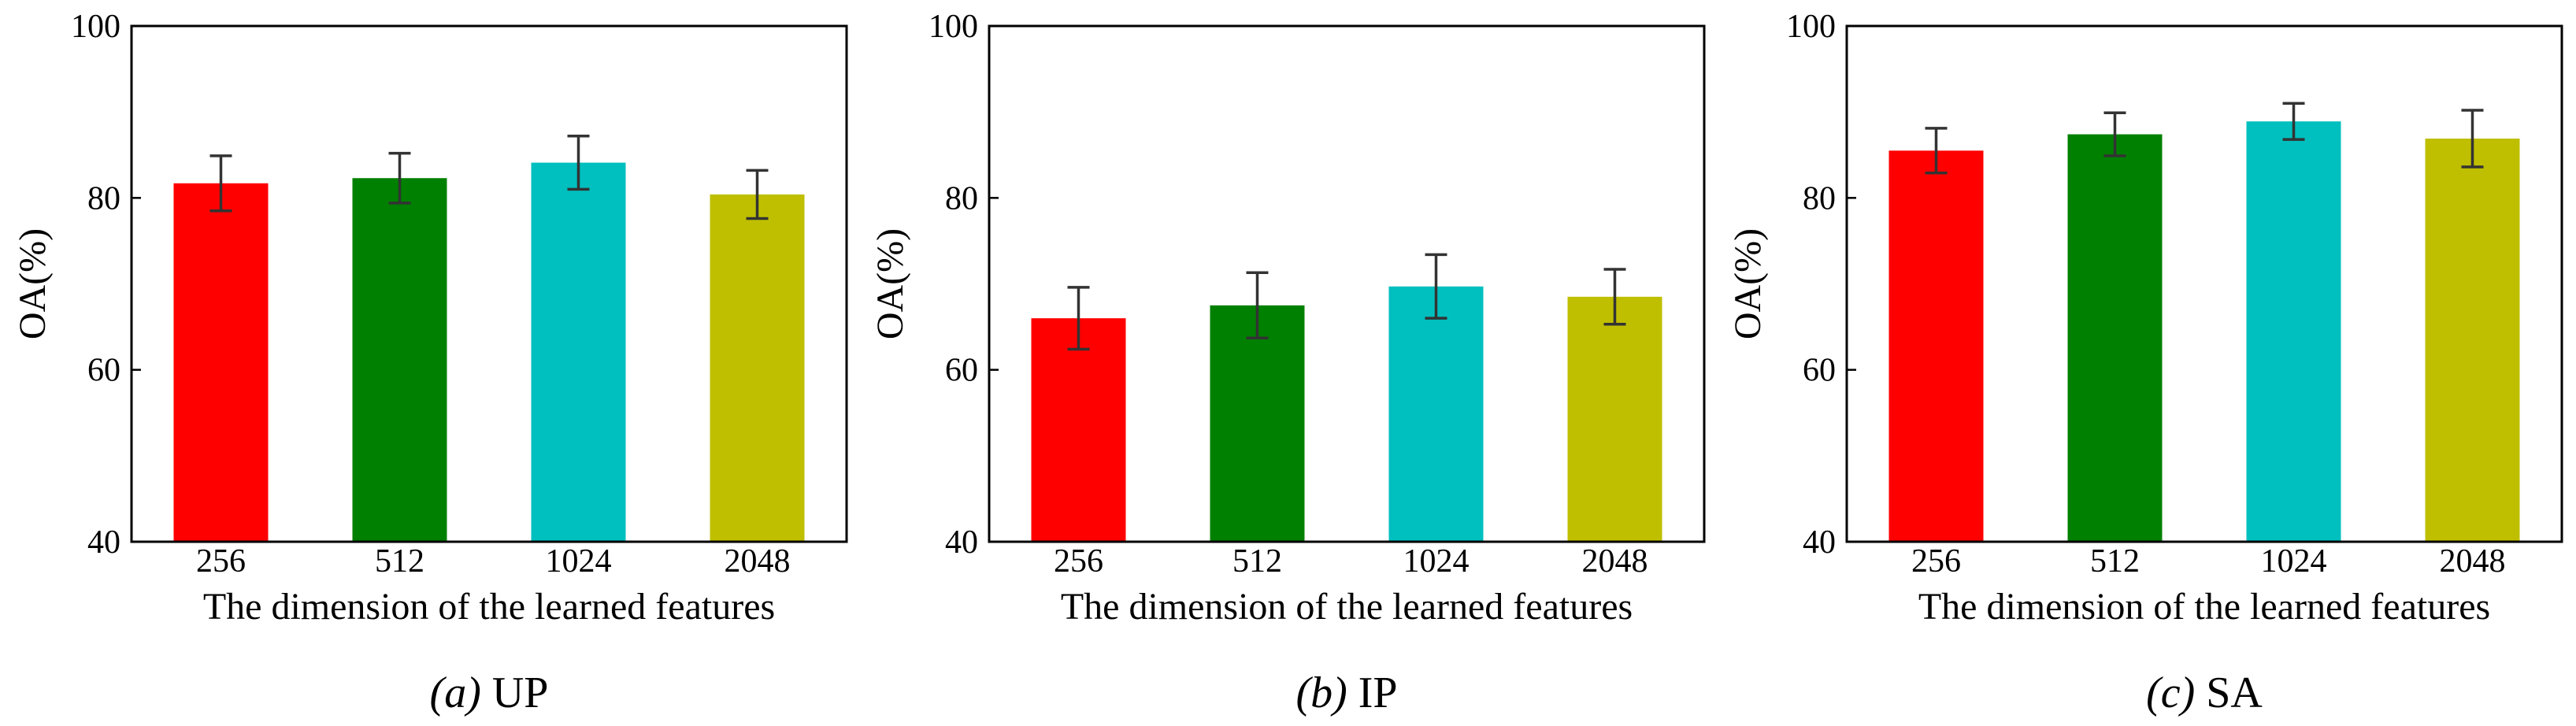  I want to click on caption-name: IP, so click(1372, 693).